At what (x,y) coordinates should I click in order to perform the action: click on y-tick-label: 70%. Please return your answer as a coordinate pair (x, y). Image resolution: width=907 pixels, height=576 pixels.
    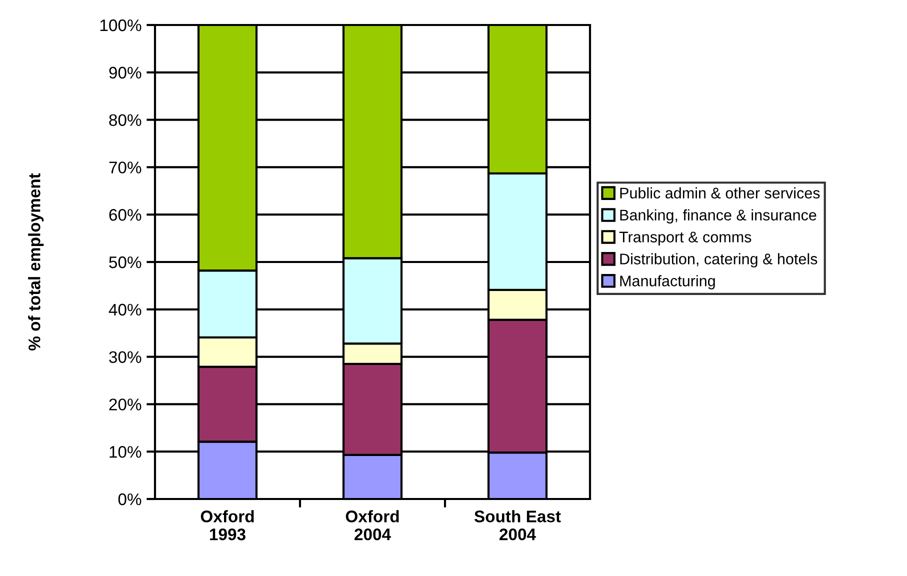
    Looking at the image, I should click on (125, 168).